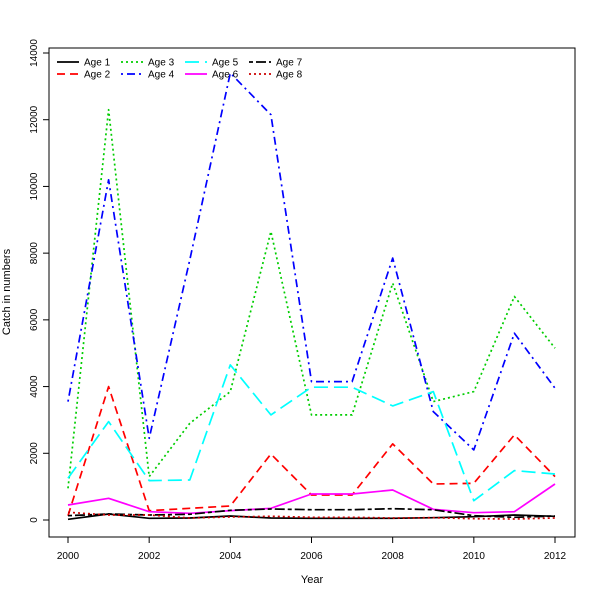 Image resolution: width=600 pixels, height=600 pixels. What do you see at coordinates (34, 386) in the screenshot?
I see `y-tick-label: 4000` at bounding box center [34, 386].